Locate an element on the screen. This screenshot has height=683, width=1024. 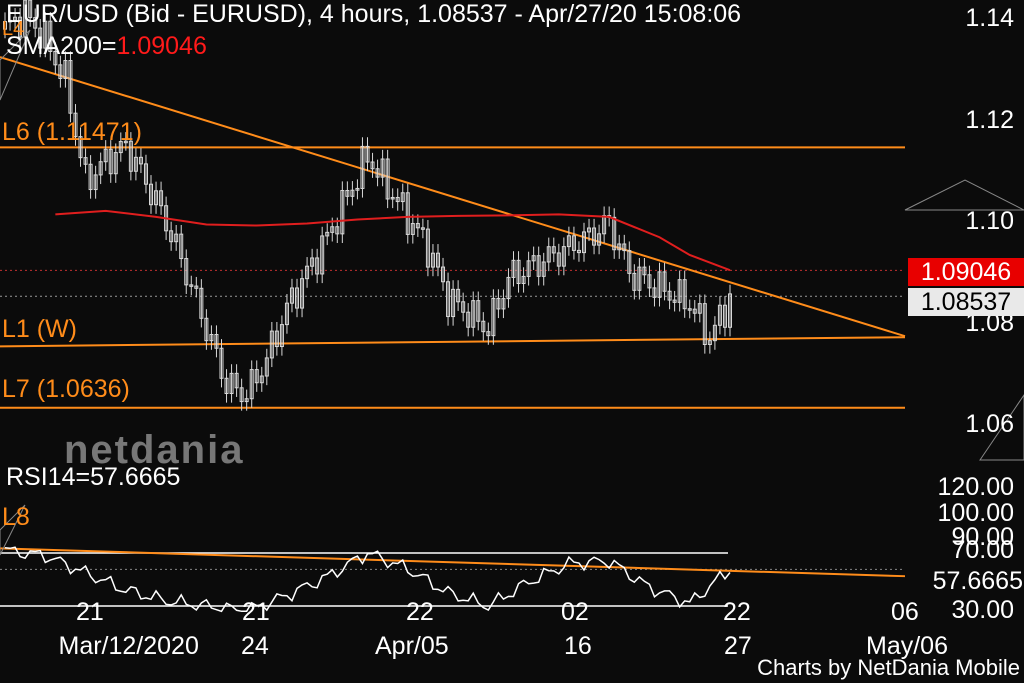
level-l6-label: L6 (1.11471) is located at coordinates (72, 132).